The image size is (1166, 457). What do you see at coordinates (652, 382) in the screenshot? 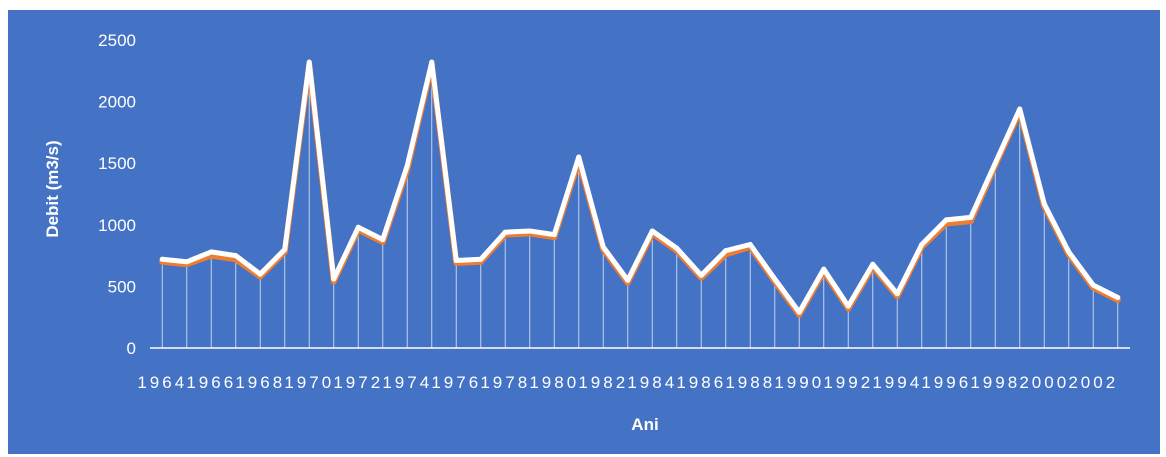
I see `x-tick-label: 1984` at bounding box center [652, 382].